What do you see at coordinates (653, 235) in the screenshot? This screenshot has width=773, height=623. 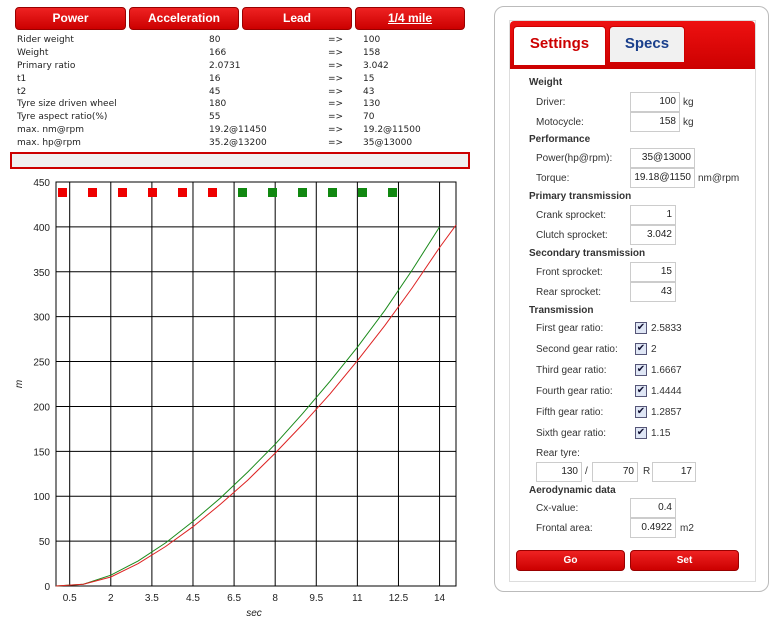 I see `clutch-sprocket-input: 3.042` at bounding box center [653, 235].